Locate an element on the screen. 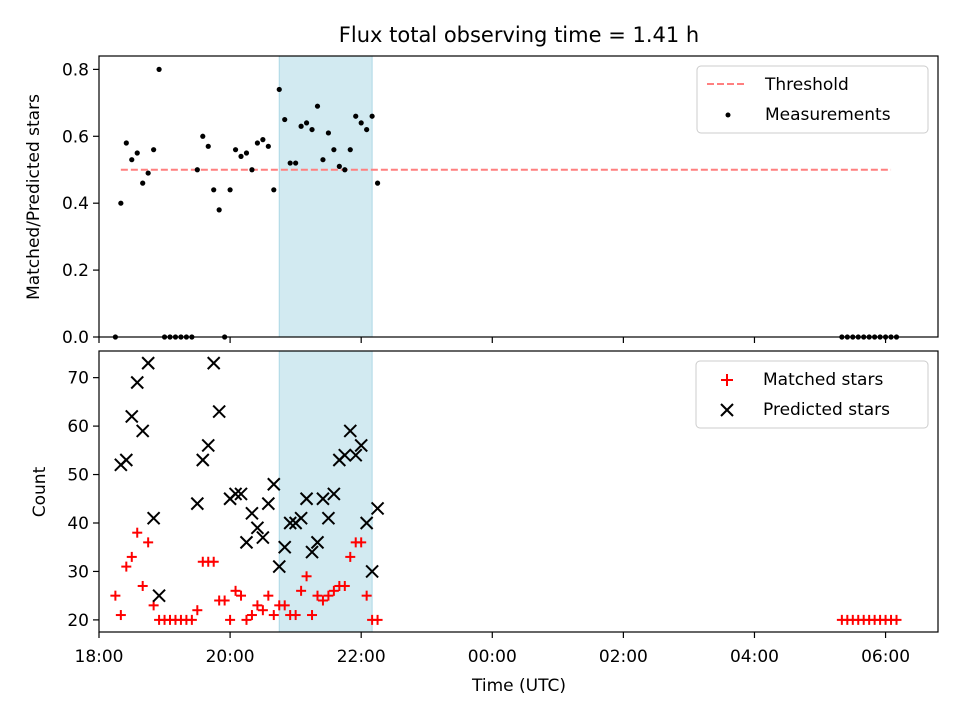 The height and width of the screenshot is (720, 960). bottom-y-ticks: 20 30 40 50 60 70 is located at coordinates (83, 500).